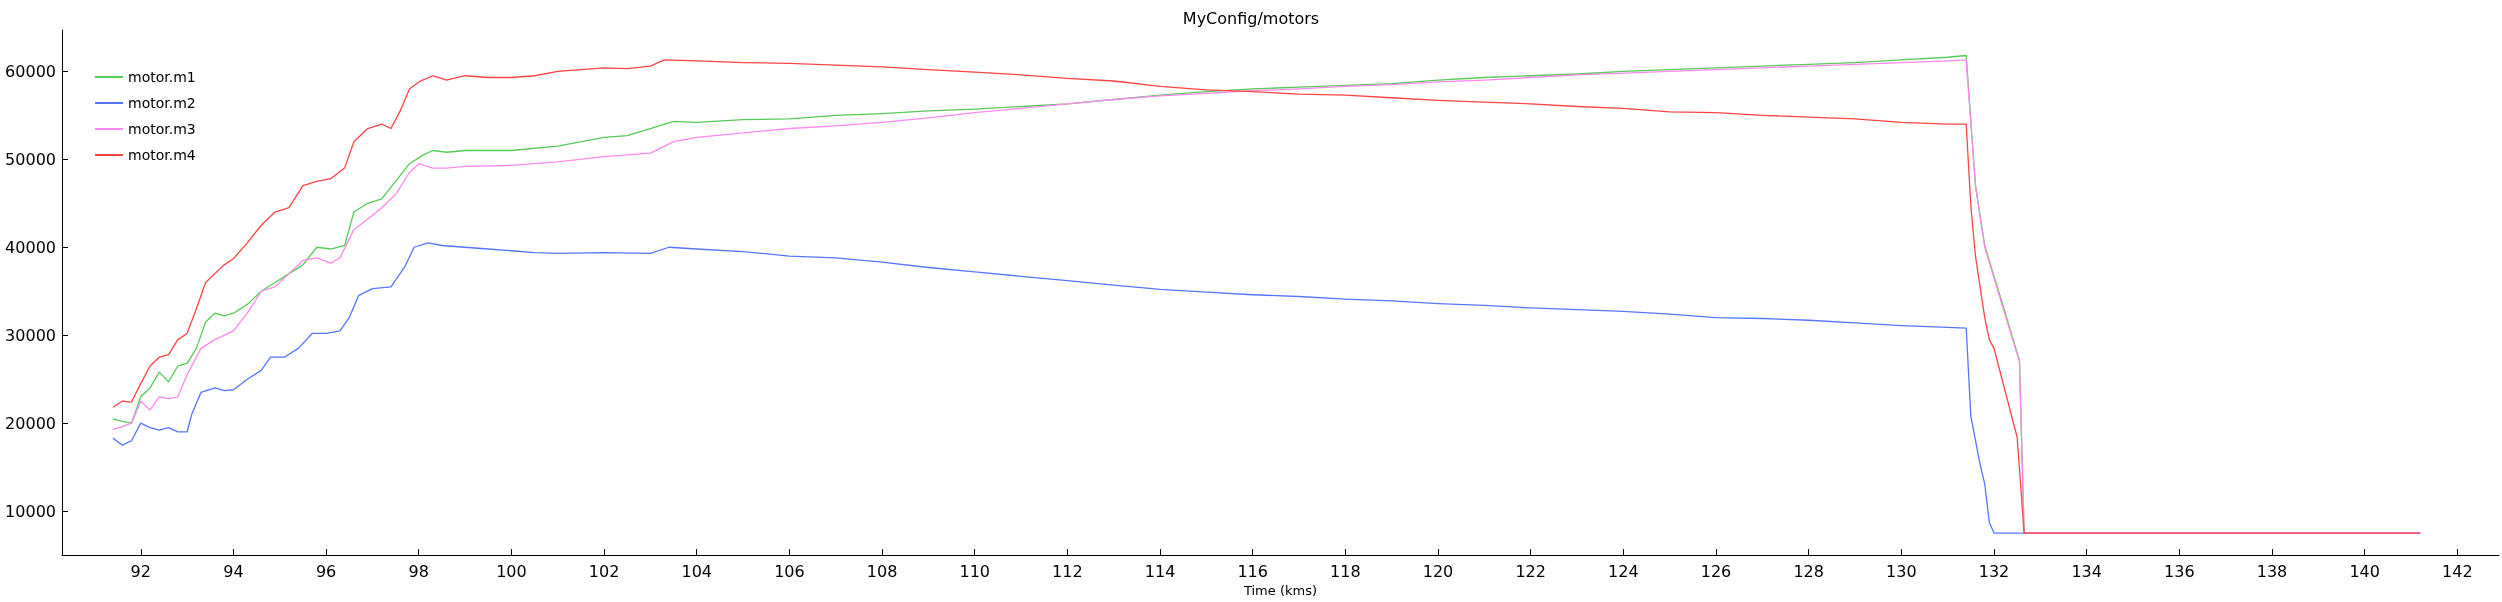 The height and width of the screenshot is (602, 2502). Describe the element at coordinates (2364, 571) in the screenshot. I see `x-tick-label: 140` at that location.